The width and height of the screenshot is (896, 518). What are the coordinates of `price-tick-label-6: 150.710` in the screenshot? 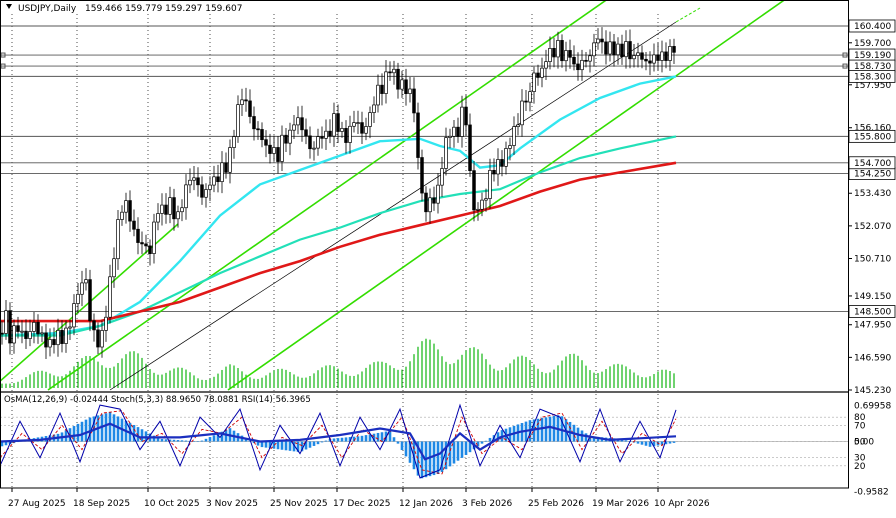 It's located at (872, 260).